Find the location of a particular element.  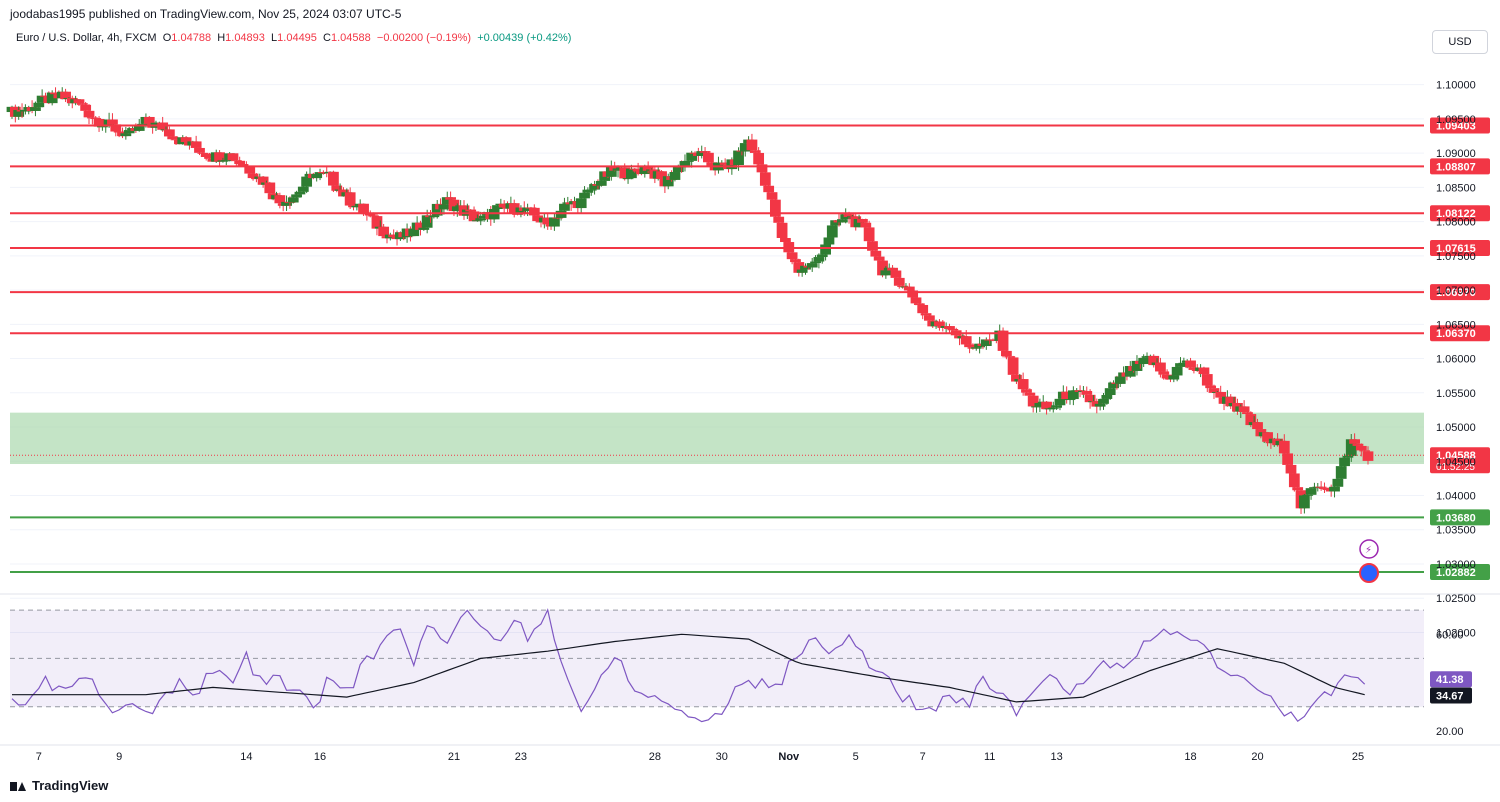

symbol-name: Euro / U.S. Dollar, 4h, FXCM is located at coordinates (86, 38).